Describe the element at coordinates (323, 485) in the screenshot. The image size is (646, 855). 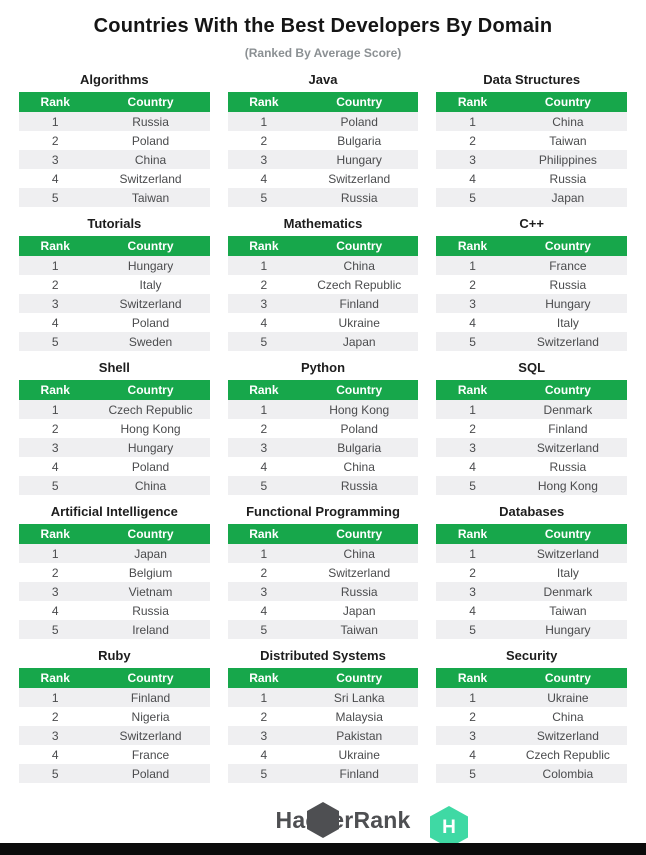
I see `table-row: 5 Russia` at that location.